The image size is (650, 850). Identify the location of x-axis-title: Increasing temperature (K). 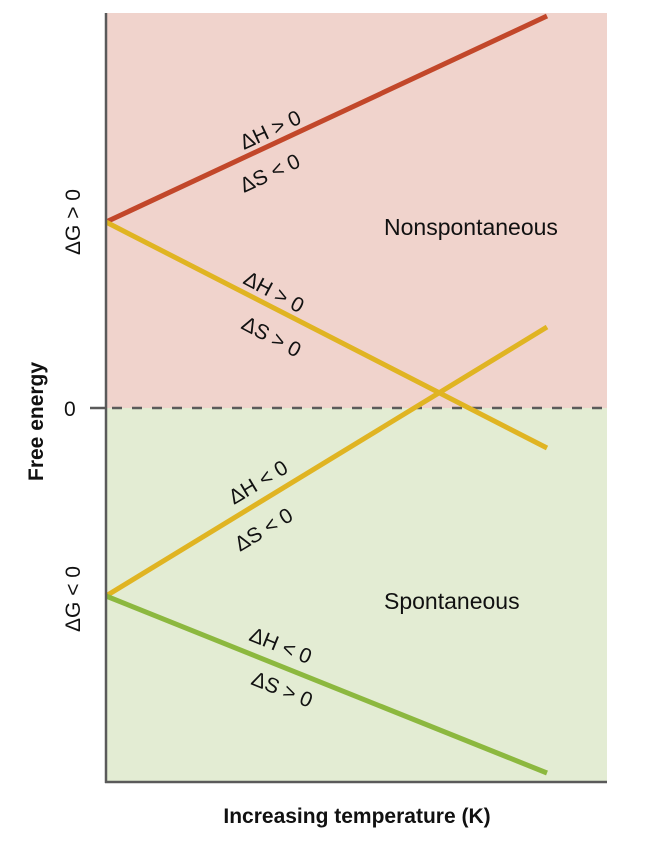
(356, 816).